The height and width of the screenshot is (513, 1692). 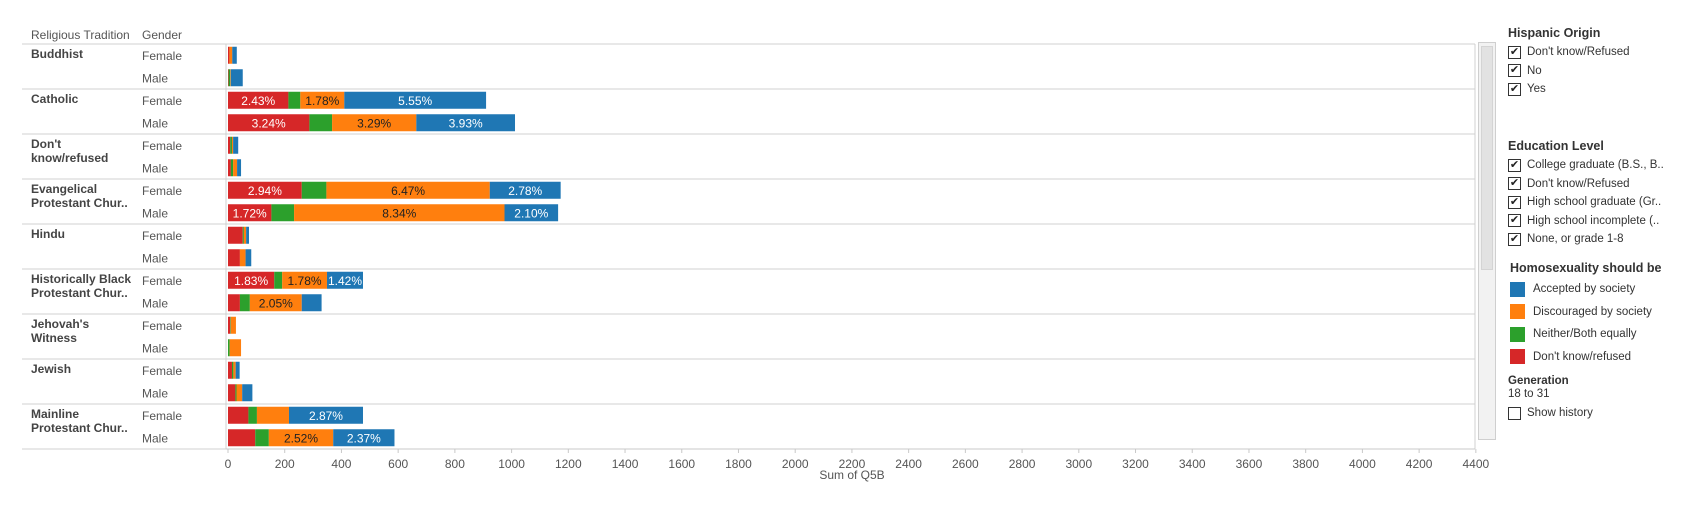 I want to click on x-tick-label: 3400, so click(x=1192, y=464).